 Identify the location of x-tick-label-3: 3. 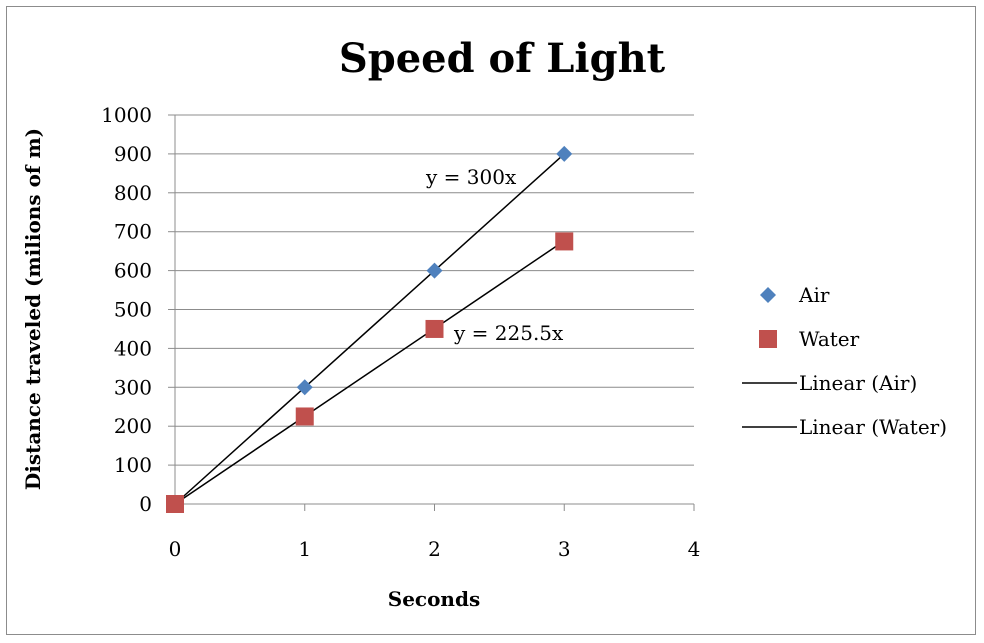
(564, 549).